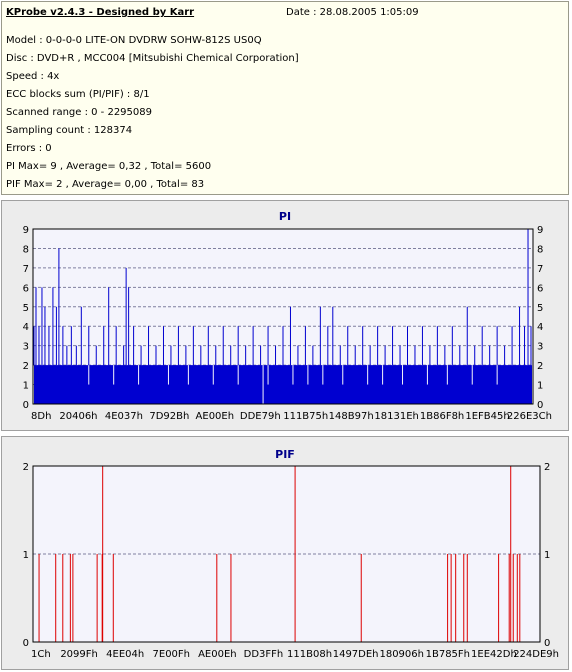  What do you see at coordinates (26, 249) in the screenshot?
I see `pi-y-tick-label: 8` at bounding box center [26, 249].